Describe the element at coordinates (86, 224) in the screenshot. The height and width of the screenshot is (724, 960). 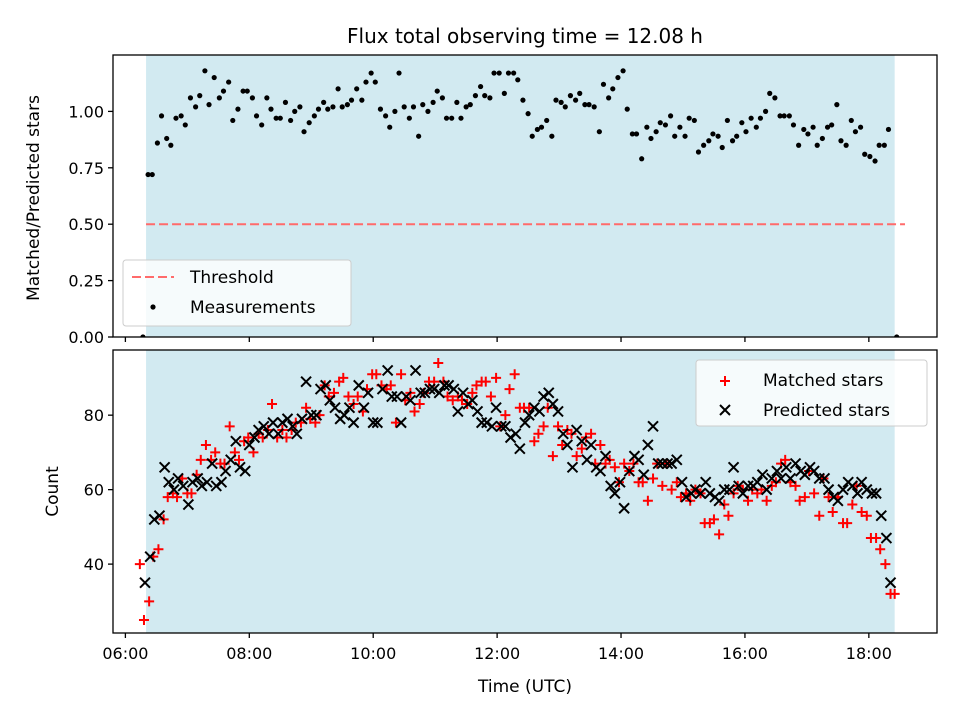
I see `y-tick-label: 0.50` at that location.